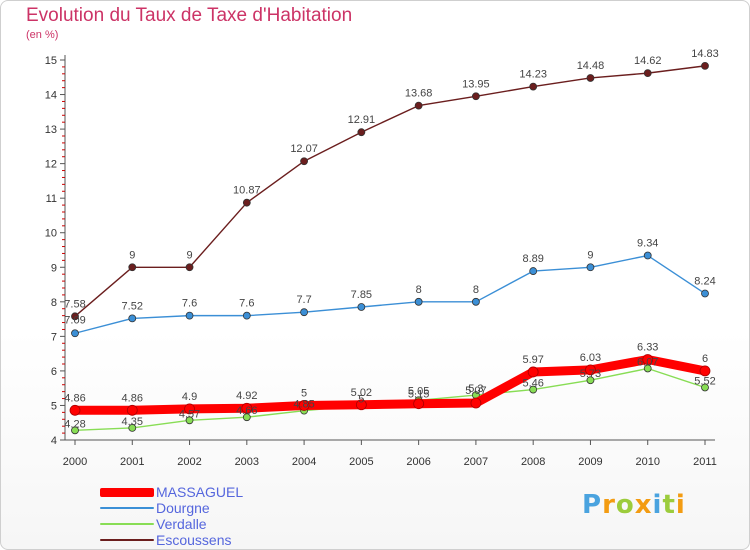  Describe the element at coordinates (361, 295) in the screenshot. I see `data-label: 7.85` at that location.